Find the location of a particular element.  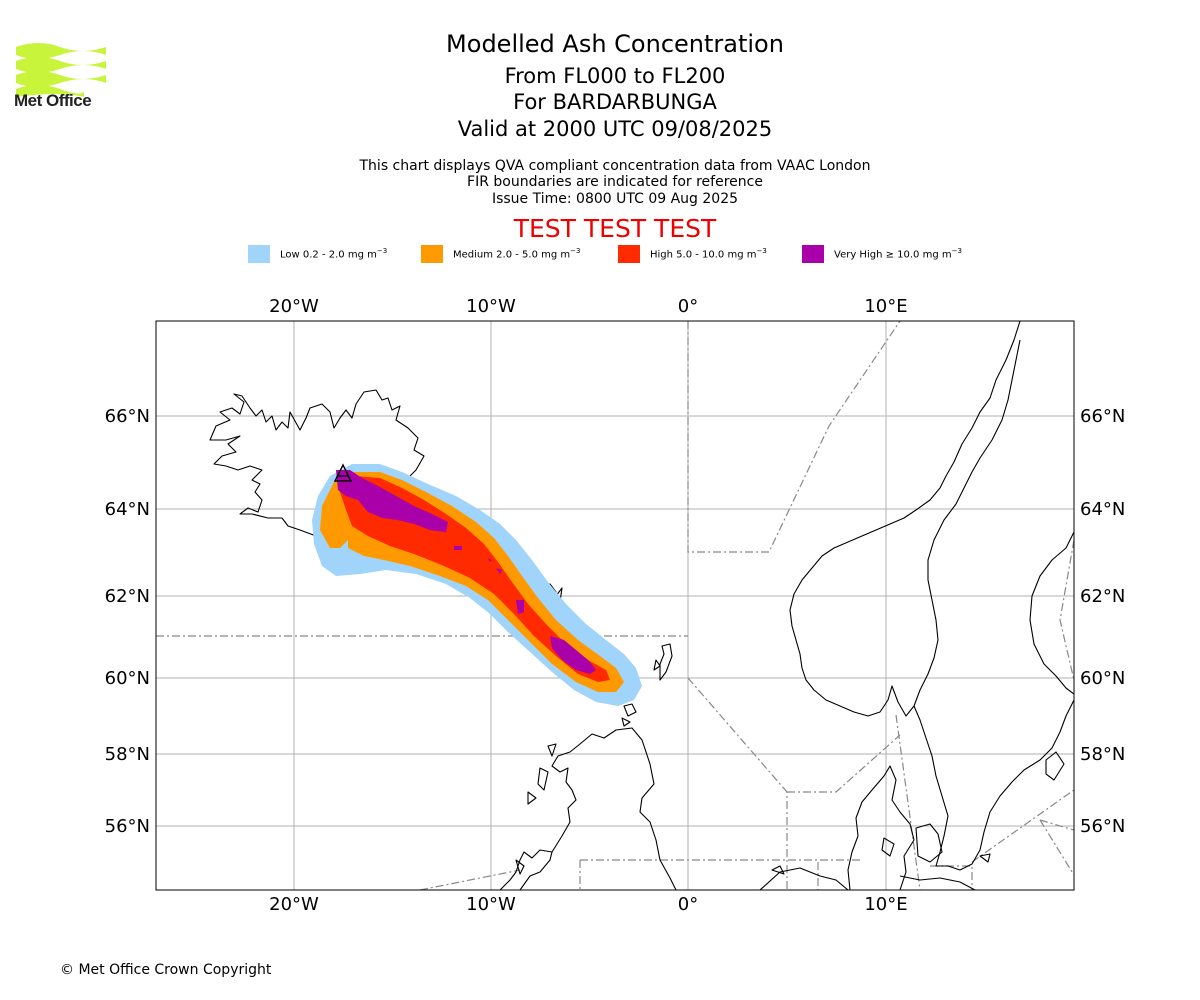

legend-swatch-medium is located at coordinates (432, 254).